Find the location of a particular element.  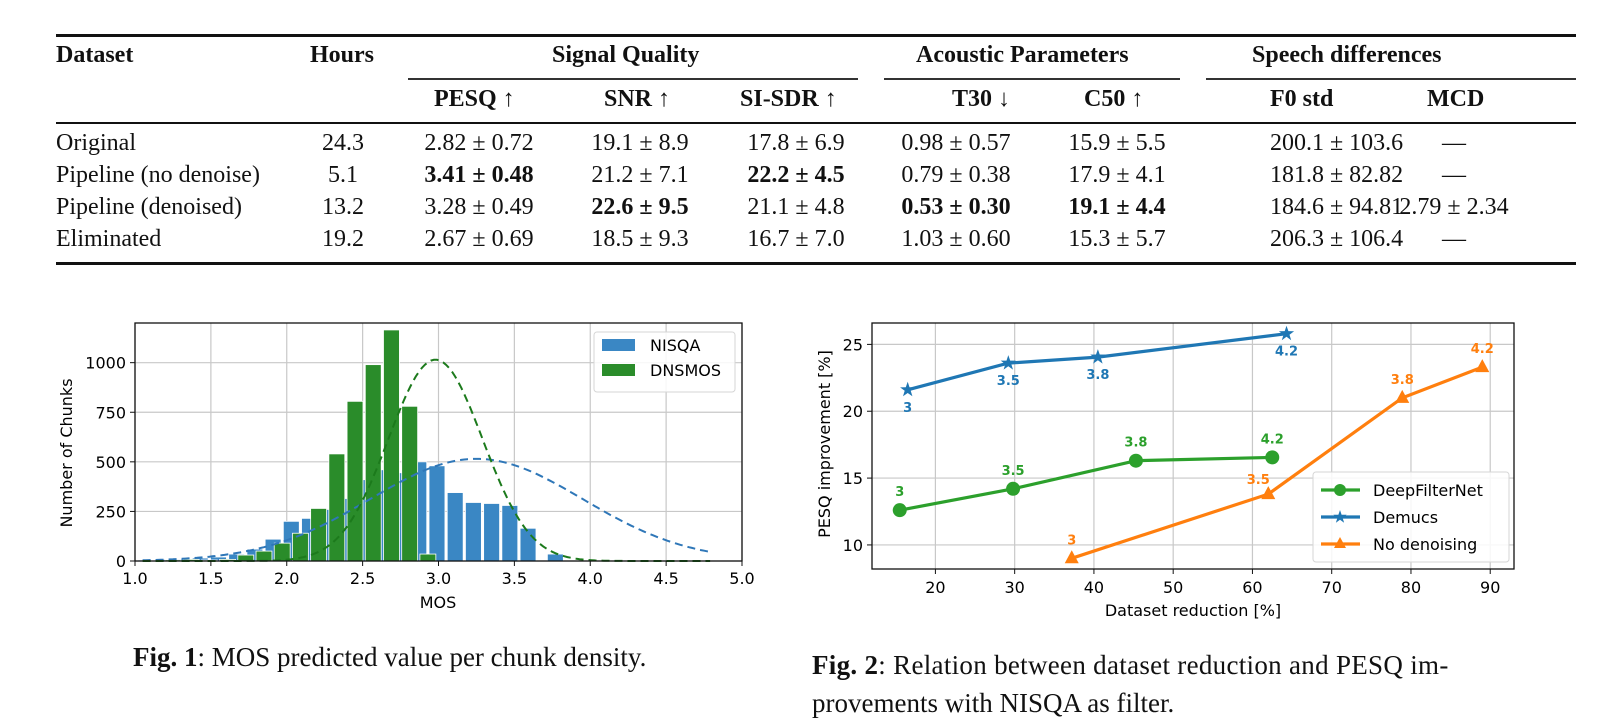

table-cell-sisdr: 22.2 ± 4.5 is located at coordinates (796, 175).